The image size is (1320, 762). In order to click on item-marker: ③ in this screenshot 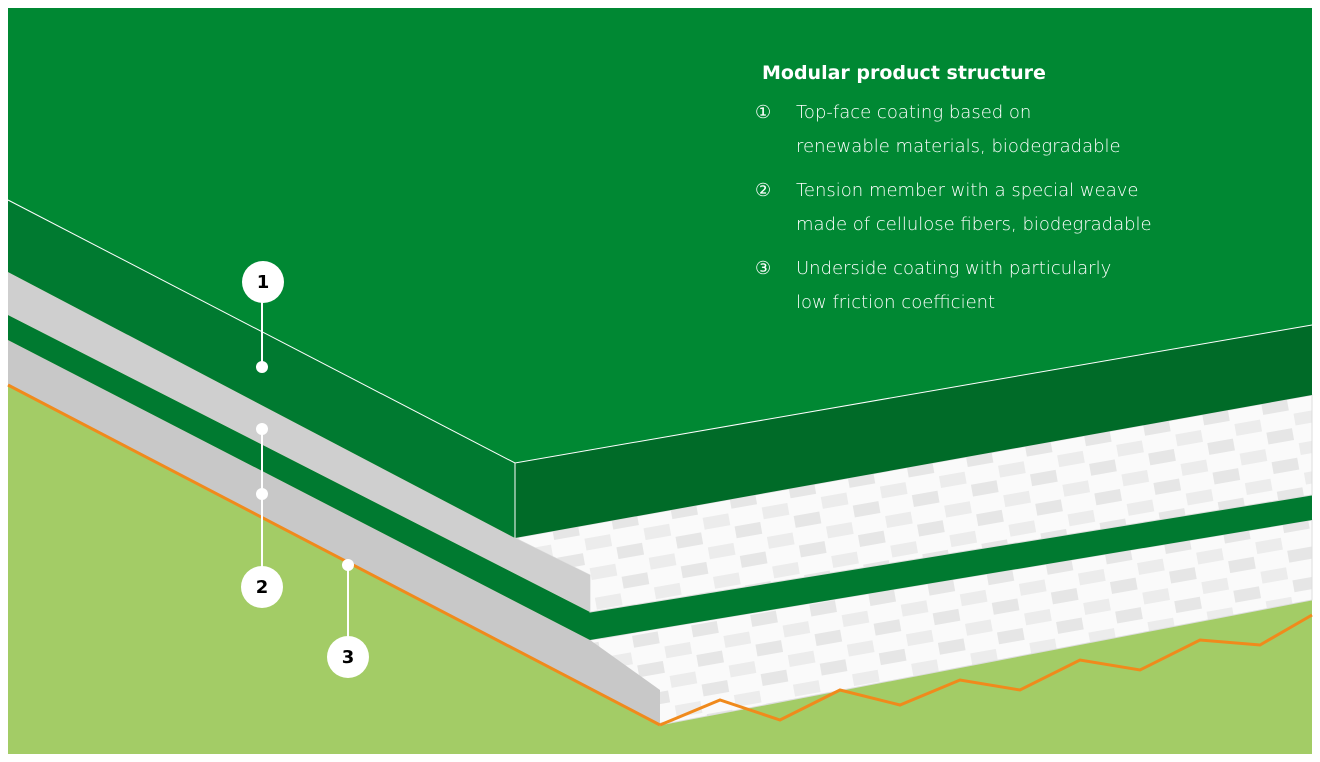, I will do `click(763, 268)`.